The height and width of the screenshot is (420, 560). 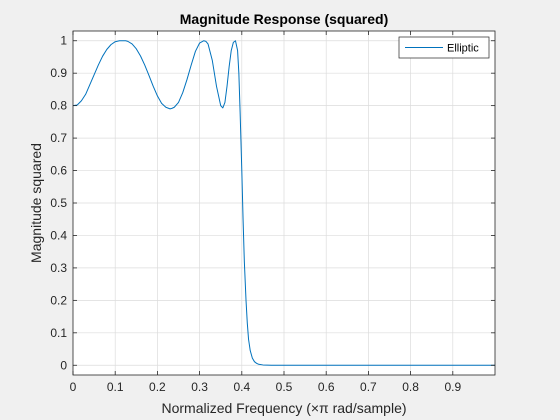 What do you see at coordinates (284, 387) in the screenshot?
I see `x-tick-label: 0.5` at bounding box center [284, 387].